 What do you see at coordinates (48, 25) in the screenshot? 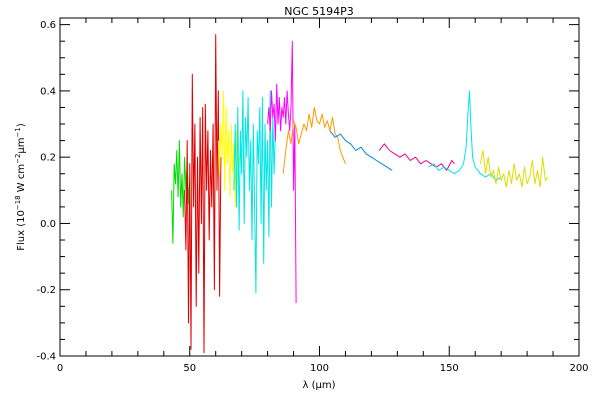
I see `y-tick-label: 0.6` at bounding box center [48, 25].